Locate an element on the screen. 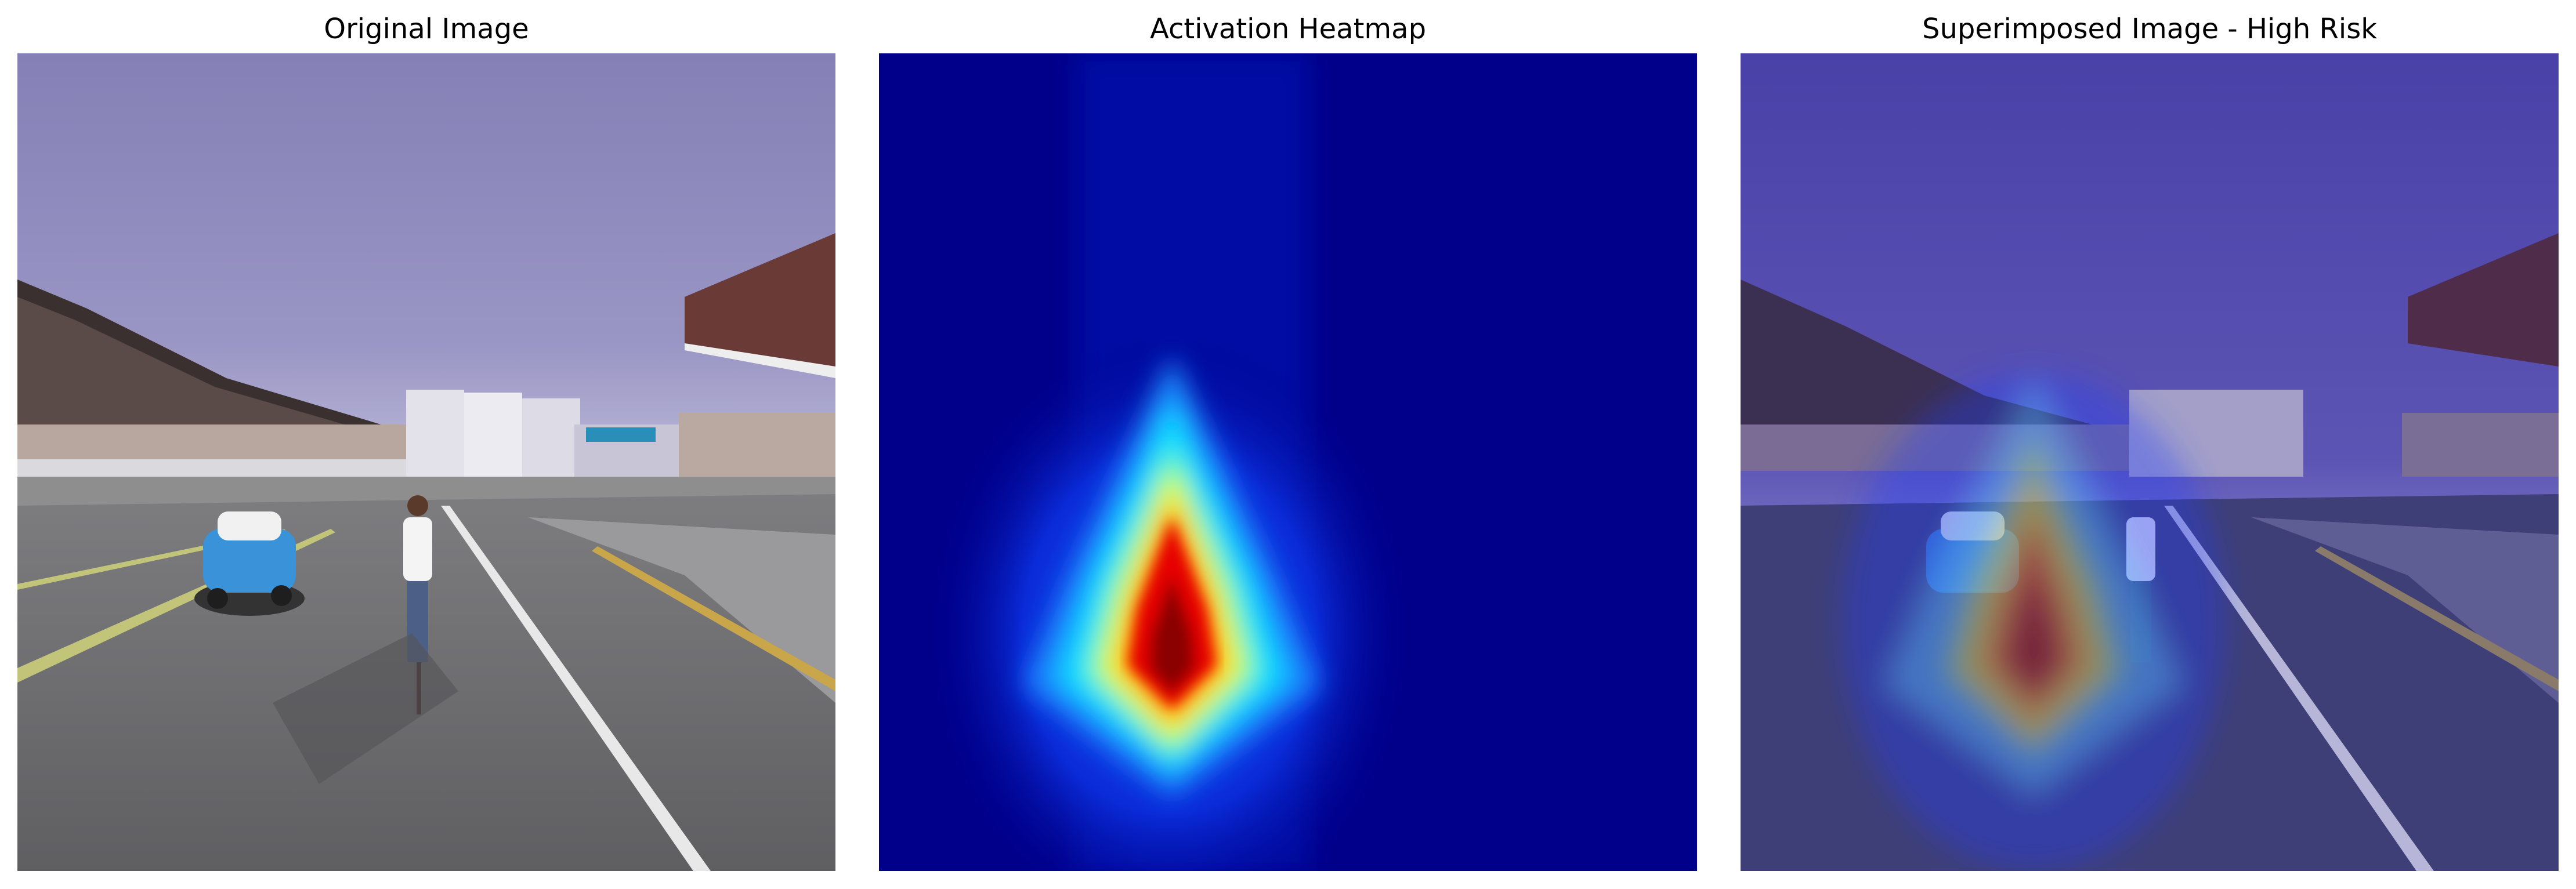 The image size is (2576, 889). panel-title-superimposed: Superimposed Image - High Risk is located at coordinates (2150, 29).